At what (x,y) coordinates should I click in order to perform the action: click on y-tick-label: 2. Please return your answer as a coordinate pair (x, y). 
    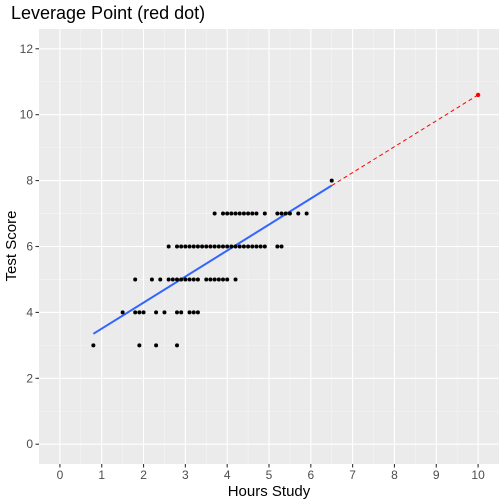
    Looking at the image, I should click on (29, 378).